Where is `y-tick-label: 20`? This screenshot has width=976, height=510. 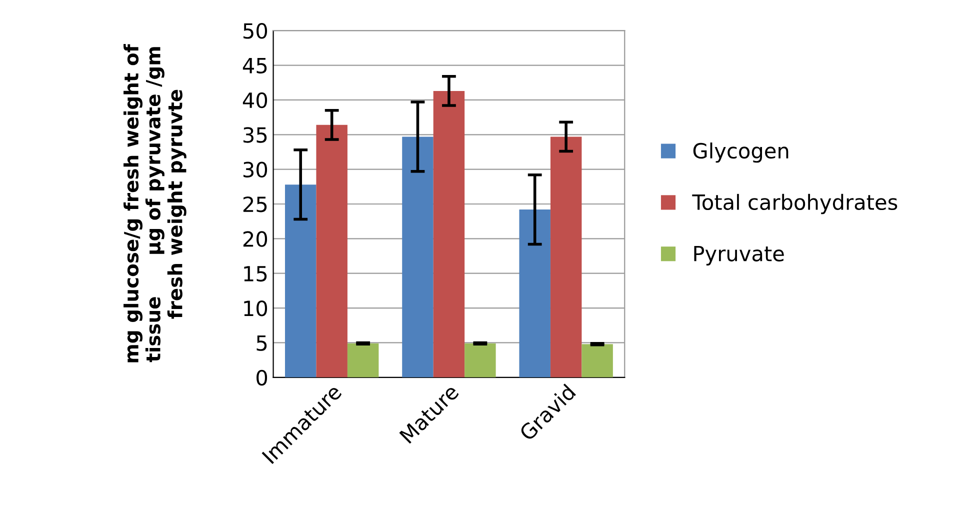
y-tick-label: 20 is located at coordinates (255, 239).